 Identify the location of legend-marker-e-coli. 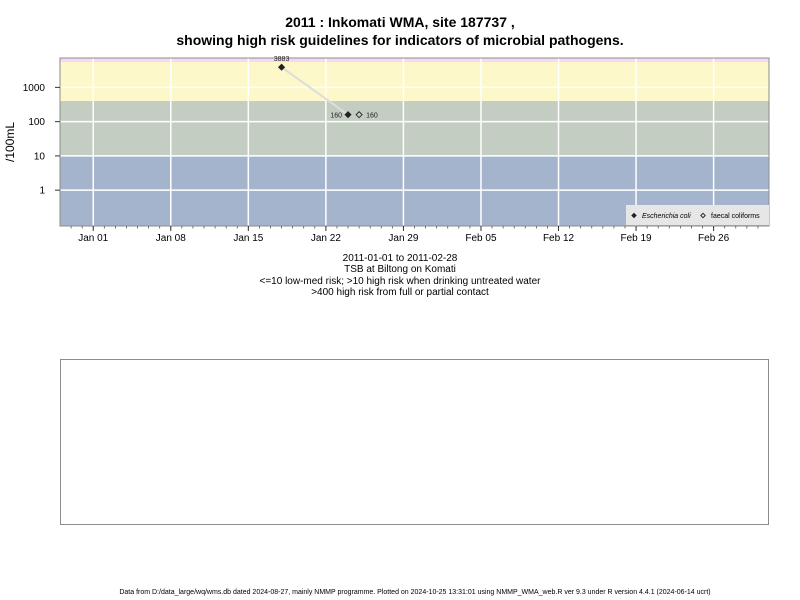
(634, 215).